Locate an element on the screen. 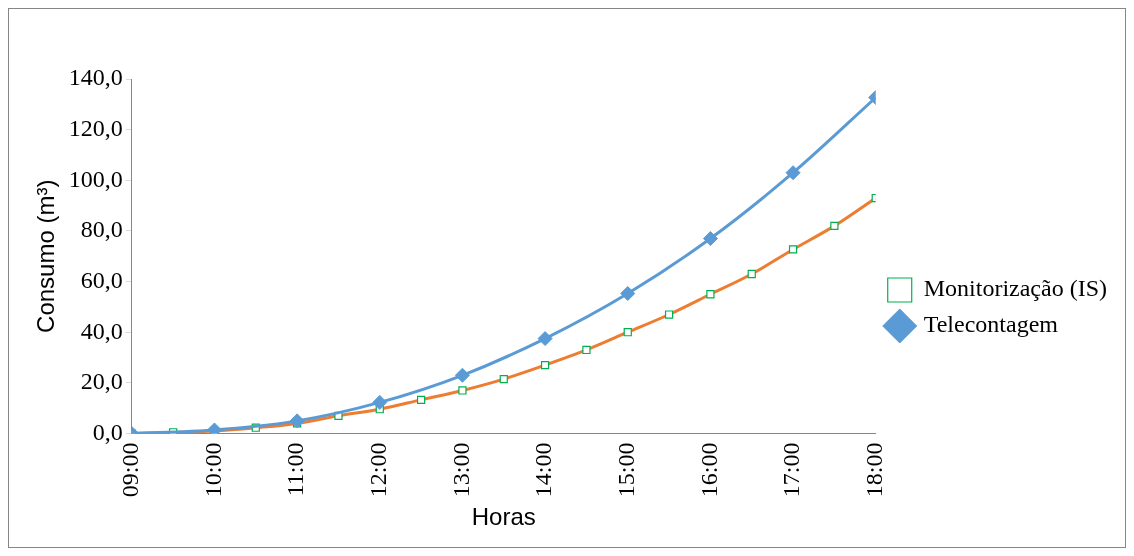  y-tick-label: 140,0 is located at coordinates (95, 77).